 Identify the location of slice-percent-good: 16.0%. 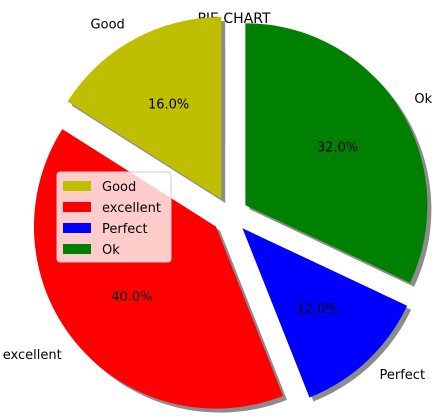
(168, 104).